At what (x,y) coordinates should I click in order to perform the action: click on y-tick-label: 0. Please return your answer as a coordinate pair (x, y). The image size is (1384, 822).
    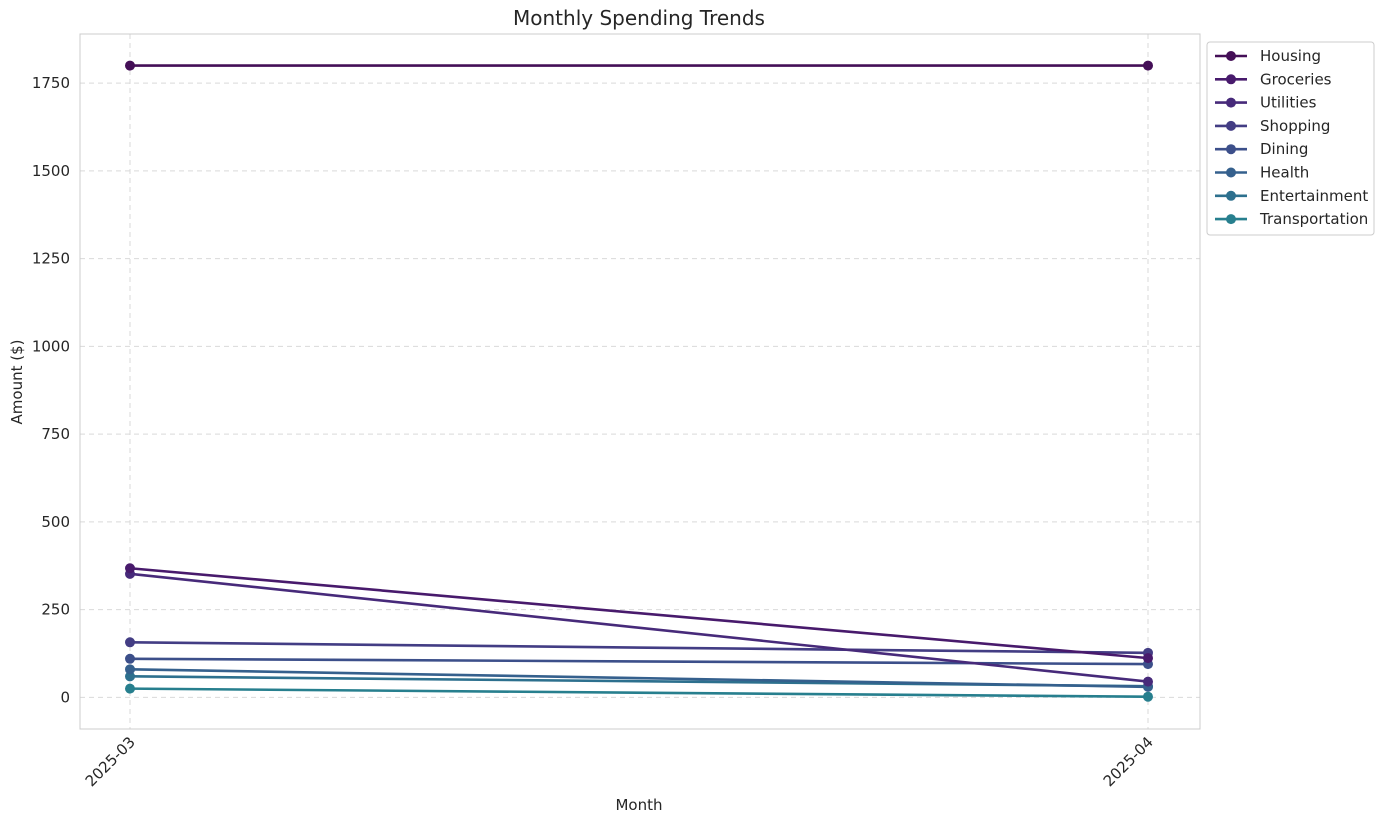
    Looking at the image, I should click on (65, 697).